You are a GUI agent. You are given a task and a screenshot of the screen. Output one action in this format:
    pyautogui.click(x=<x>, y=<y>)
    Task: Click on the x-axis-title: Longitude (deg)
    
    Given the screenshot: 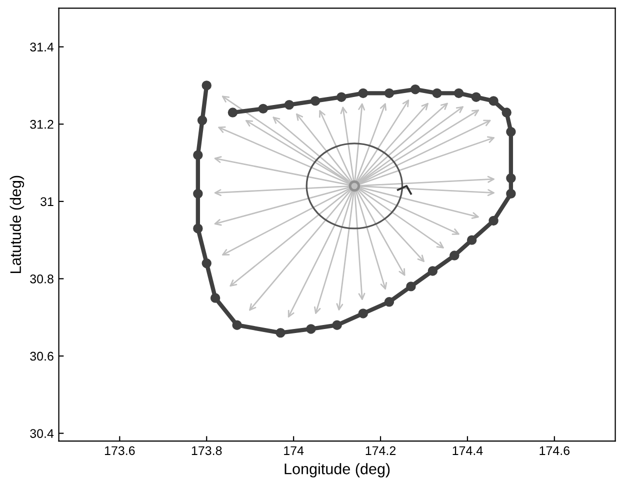 What is the action you would take?
    pyautogui.click(x=337, y=470)
    